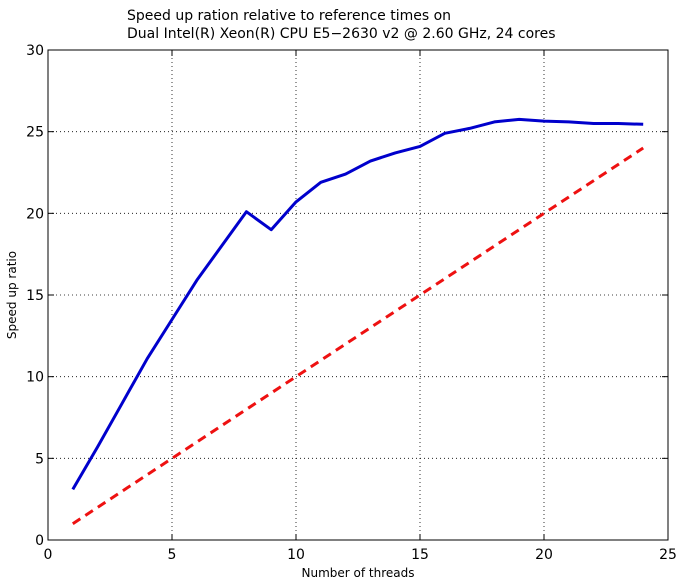 The image size is (683, 582). I want to click on x-tick-label: 10, so click(296, 555).